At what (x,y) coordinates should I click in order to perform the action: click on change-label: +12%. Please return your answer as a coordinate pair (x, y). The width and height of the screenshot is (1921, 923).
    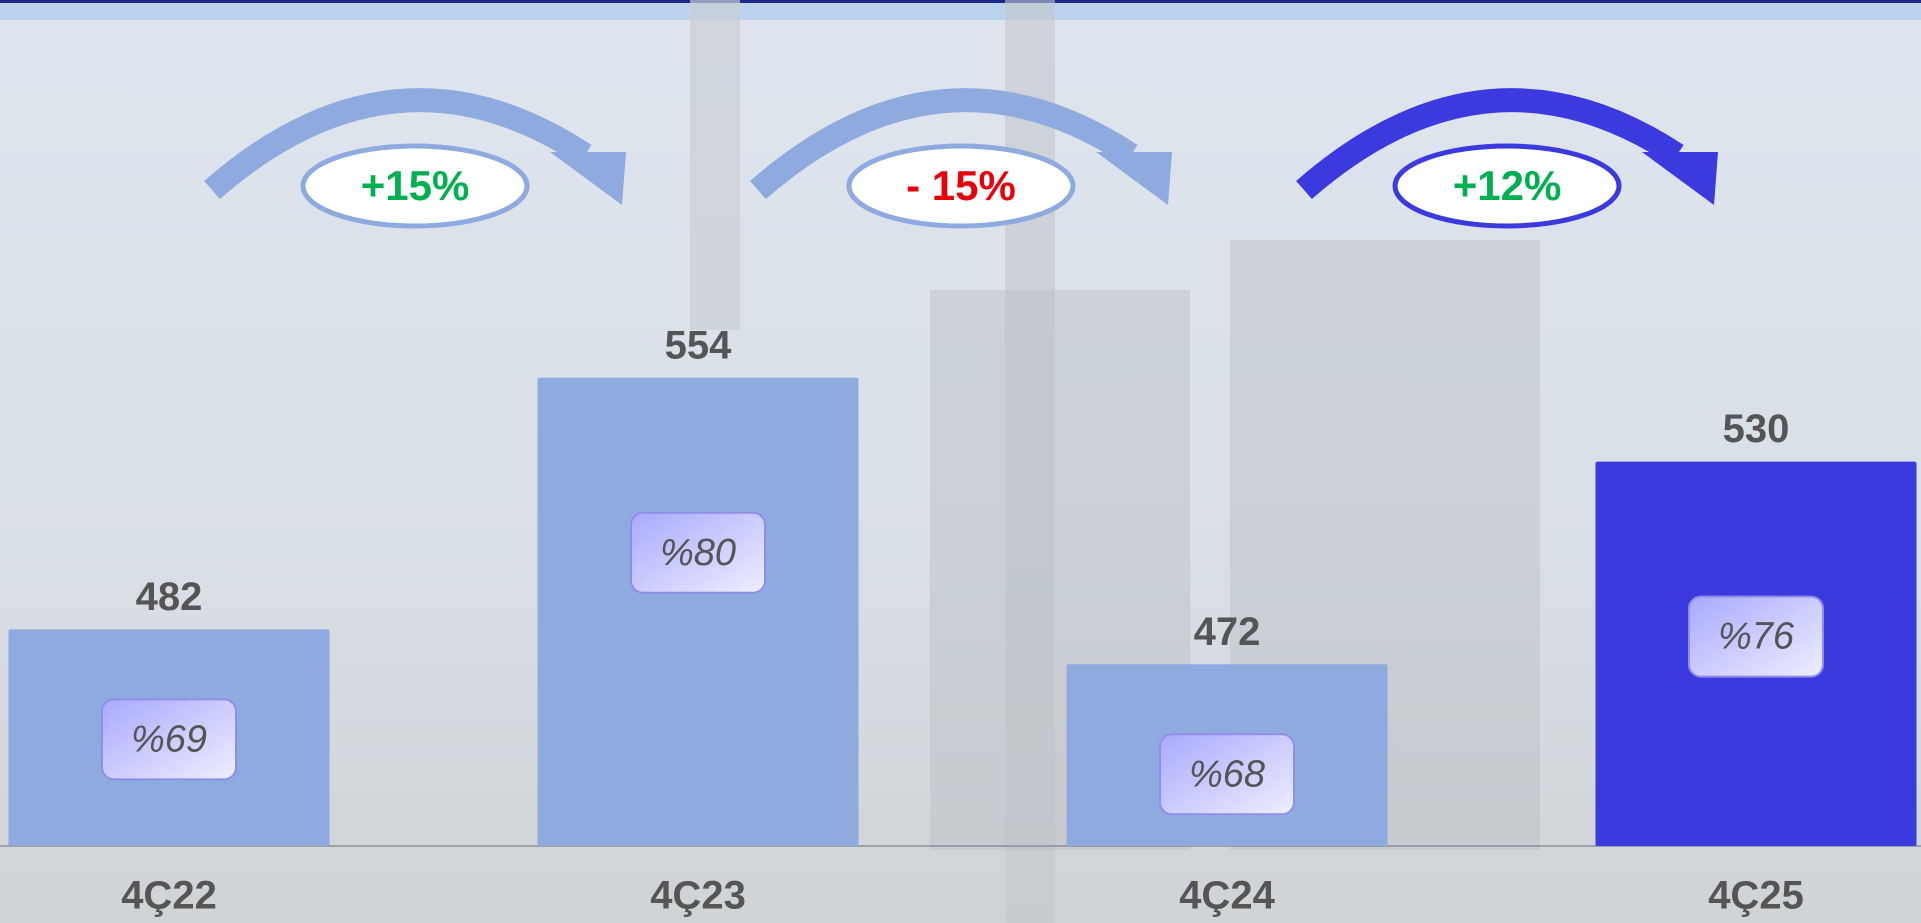
    Looking at the image, I should click on (1507, 185).